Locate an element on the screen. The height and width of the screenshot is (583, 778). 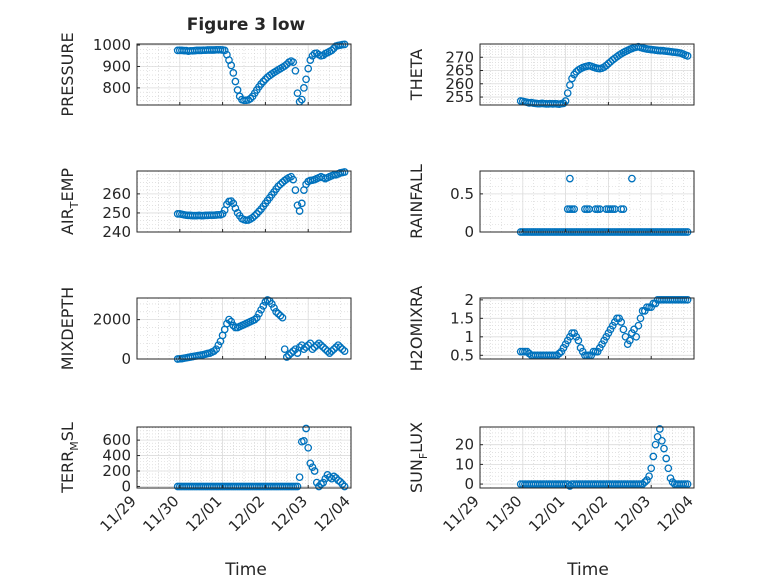
subplot-pressure: 800 900 1000 PRESSURE is located at coordinates (205, 74).